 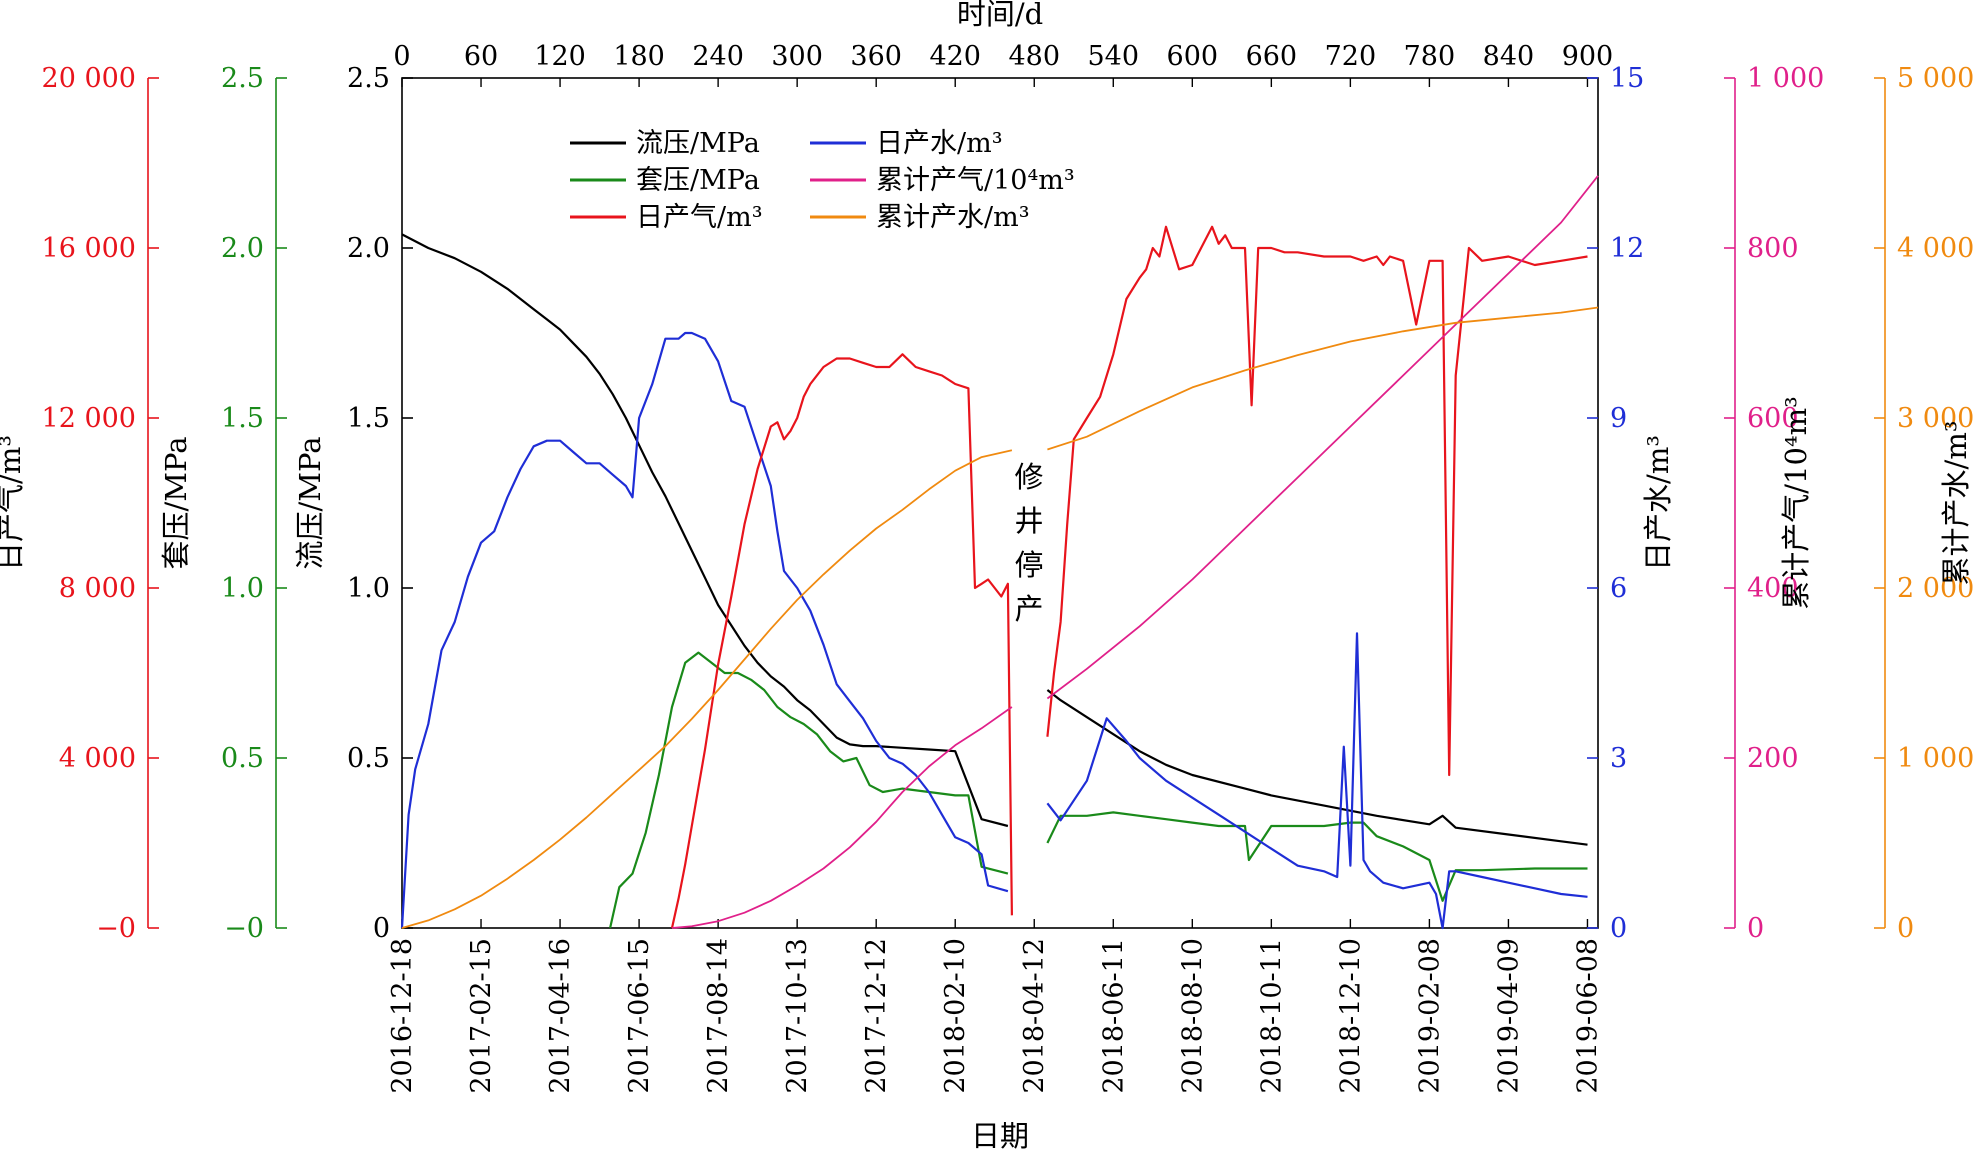 What do you see at coordinates (401, 56) in the screenshot?
I see `top-tick-label-0: 0` at bounding box center [401, 56].